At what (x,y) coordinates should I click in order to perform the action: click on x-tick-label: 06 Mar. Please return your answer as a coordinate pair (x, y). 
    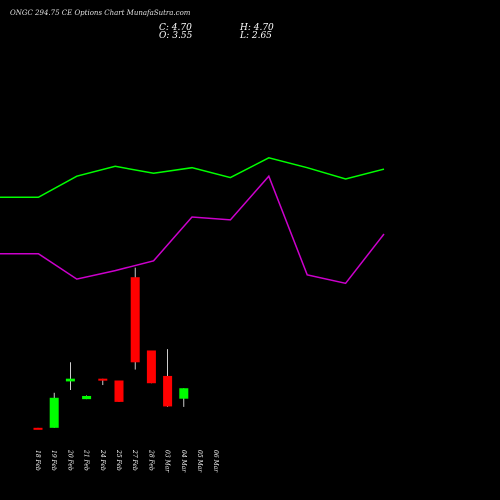
    Looking at the image, I should click on (215, 461).